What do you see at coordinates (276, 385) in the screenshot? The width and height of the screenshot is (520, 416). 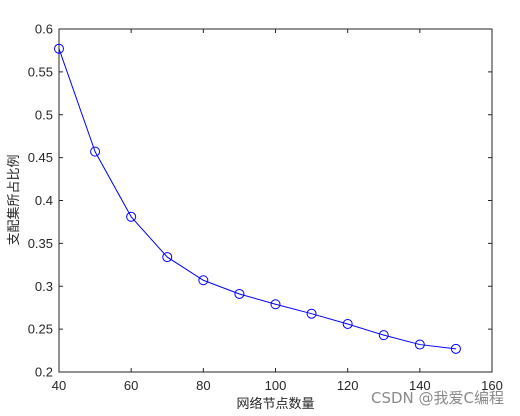 I see `x-tick-label: 100` at bounding box center [276, 385].